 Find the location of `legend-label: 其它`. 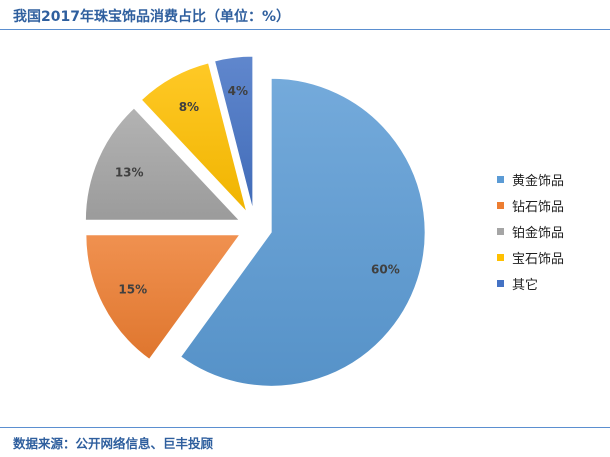

legend-label: 其它 is located at coordinates (525, 285).